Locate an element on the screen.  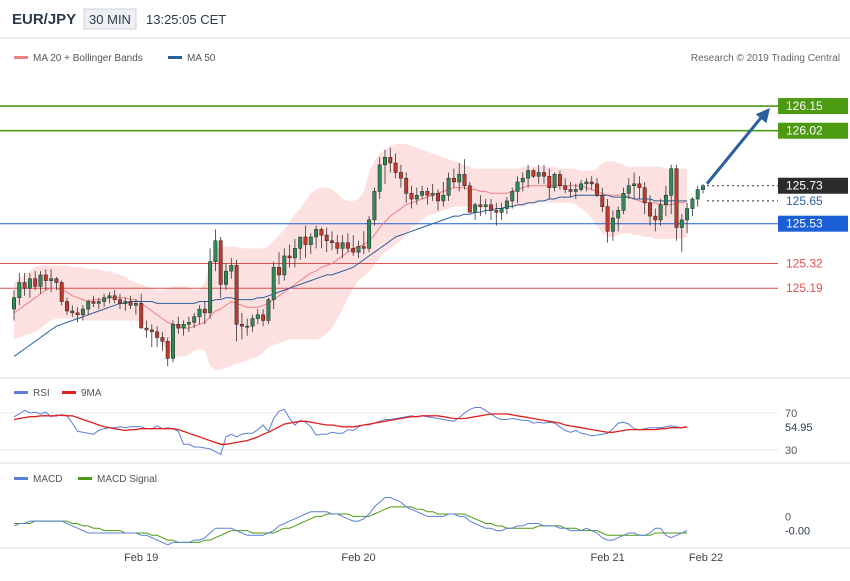
rsi-value-label: 54.95 is located at coordinates (799, 428).